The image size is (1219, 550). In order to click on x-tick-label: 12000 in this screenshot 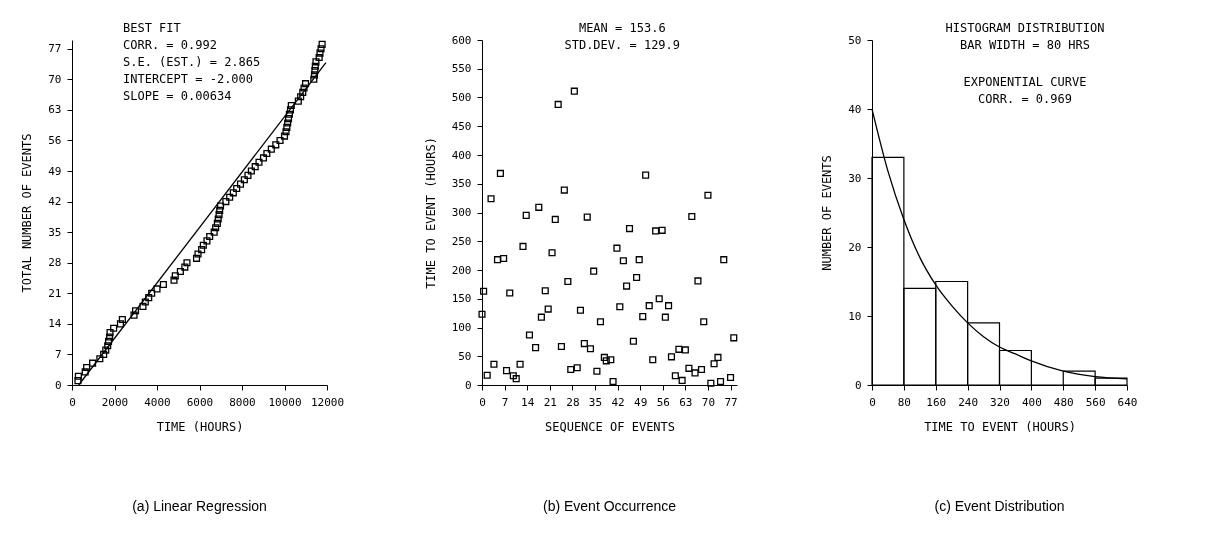, I will do `click(327, 402)`.